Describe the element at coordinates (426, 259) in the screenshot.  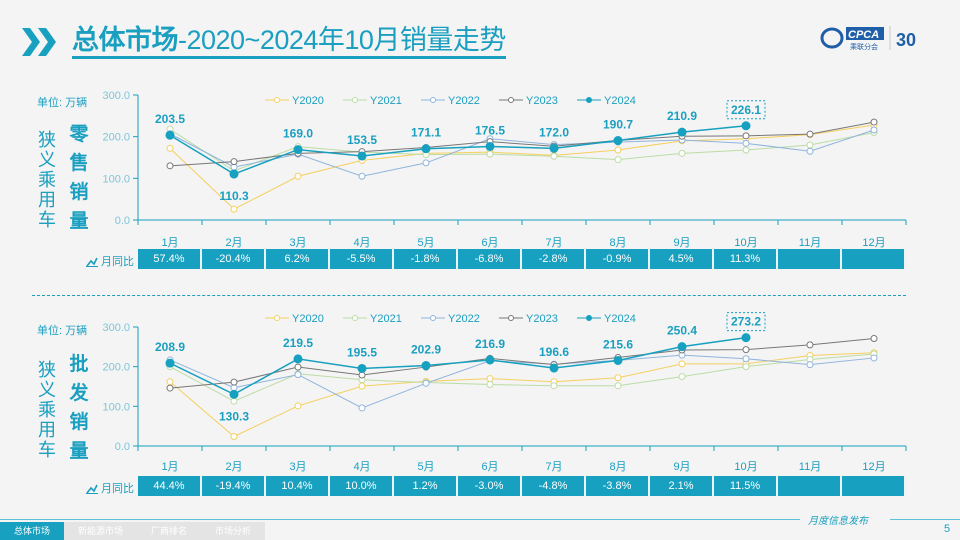
I see `yoy-cell: -1.8%` at that location.